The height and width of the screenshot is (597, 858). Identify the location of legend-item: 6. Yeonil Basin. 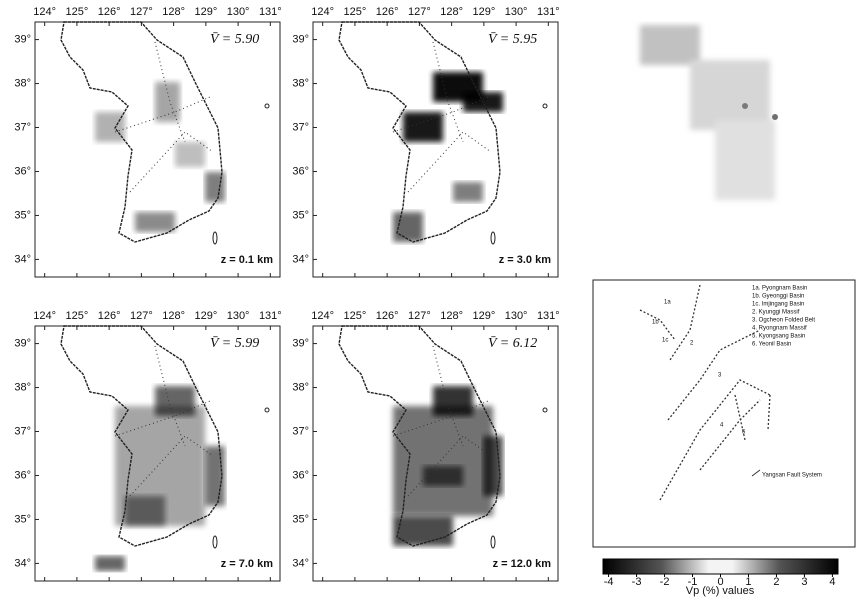
(771, 345).